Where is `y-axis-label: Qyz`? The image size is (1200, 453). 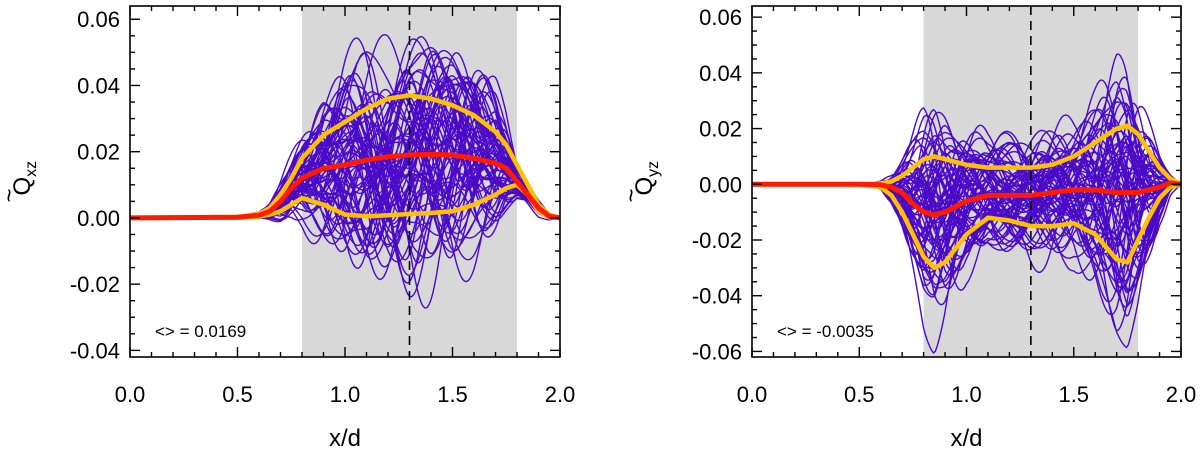
y-axis-label: Qyz is located at coordinates (646, 178).